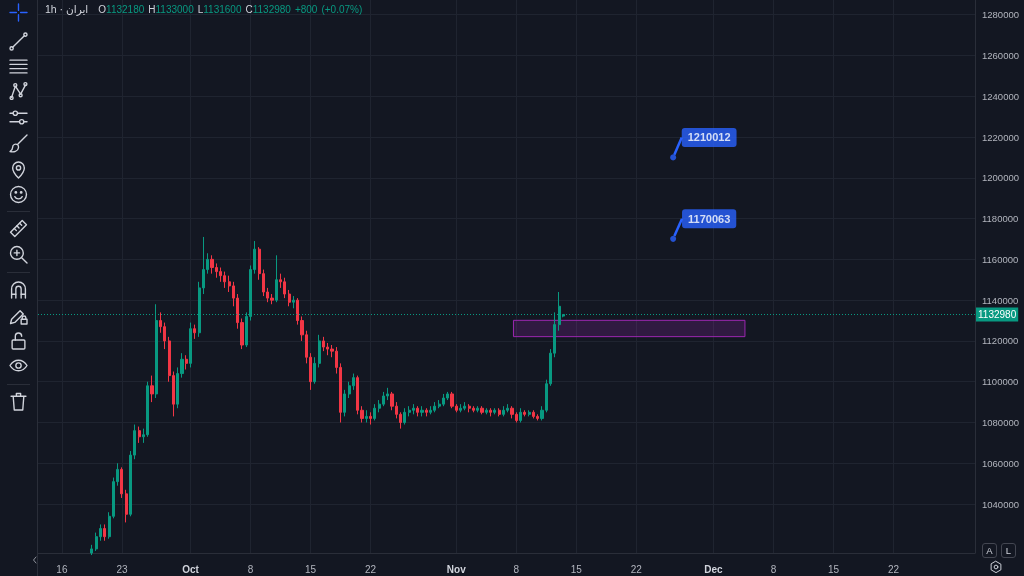 The height and width of the screenshot is (576, 1024). I want to click on x-tick-label: 23, so click(122, 569).